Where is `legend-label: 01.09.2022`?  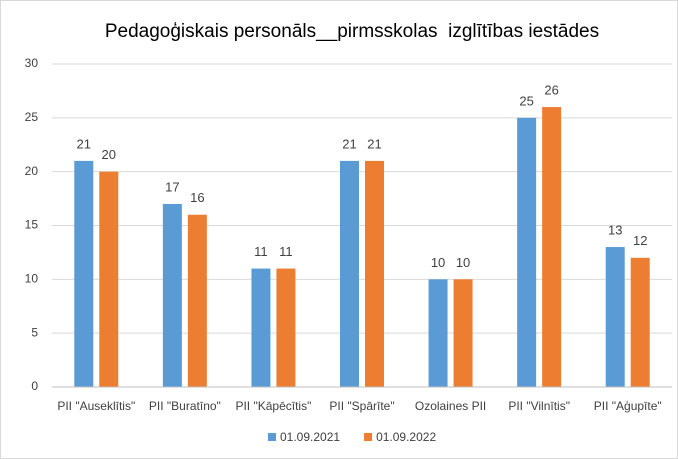 legend-label: 01.09.2022 is located at coordinates (406, 437).